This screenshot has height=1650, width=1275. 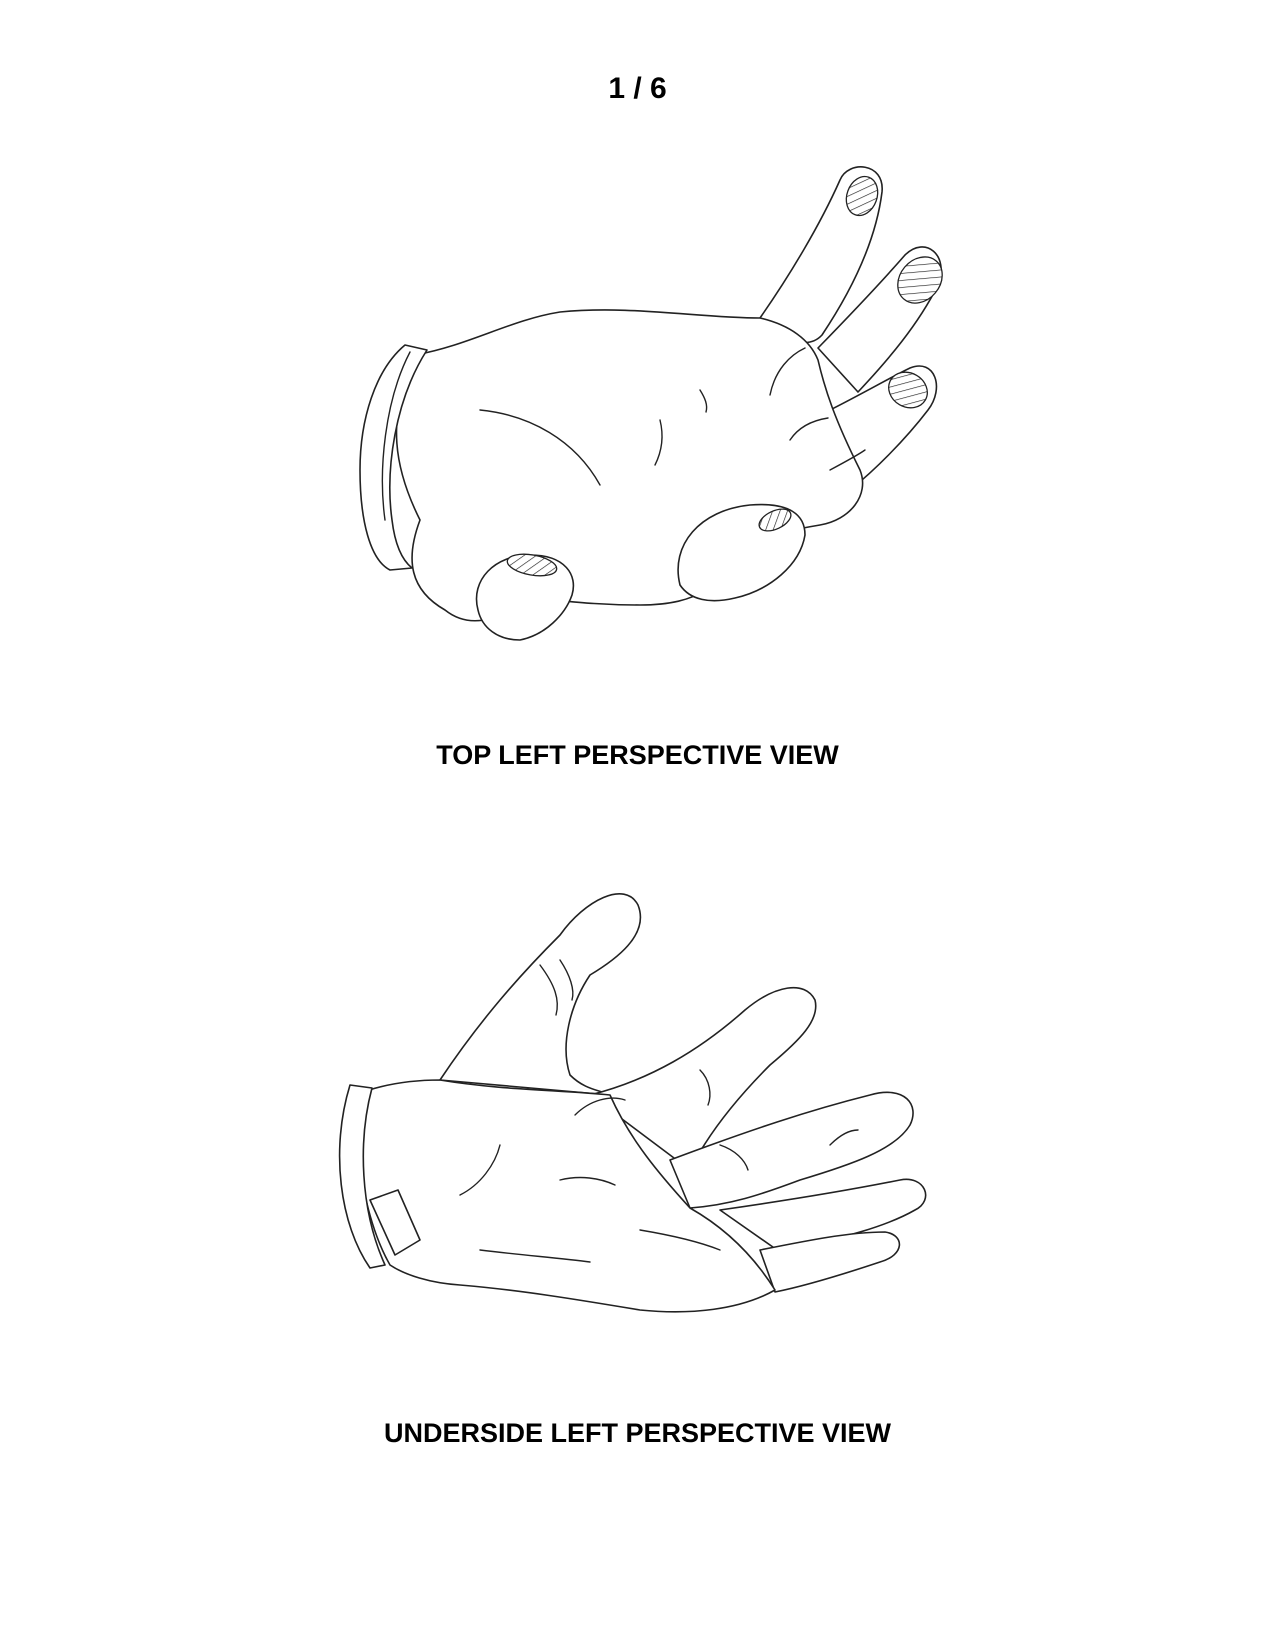 What do you see at coordinates (637, 755) in the screenshot?
I see `top-left-perspective-caption: TOP LEFT PERSPECTIVE VIEW` at bounding box center [637, 755].